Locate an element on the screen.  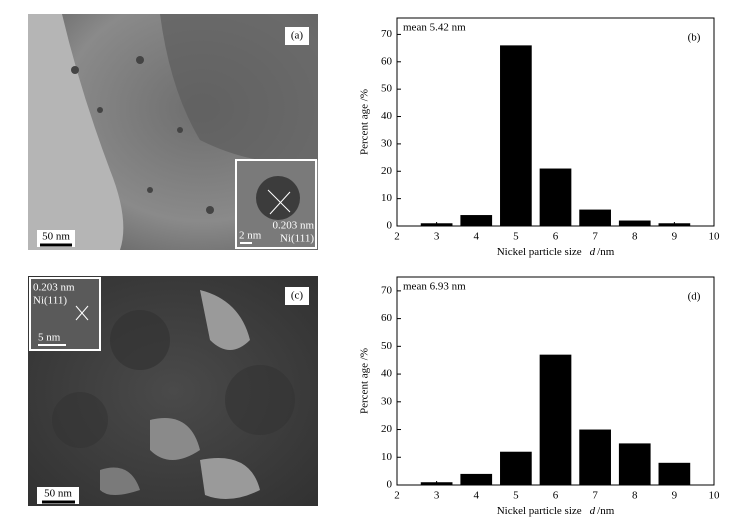
panel-label: (b) is located at coordinates (694, 38).